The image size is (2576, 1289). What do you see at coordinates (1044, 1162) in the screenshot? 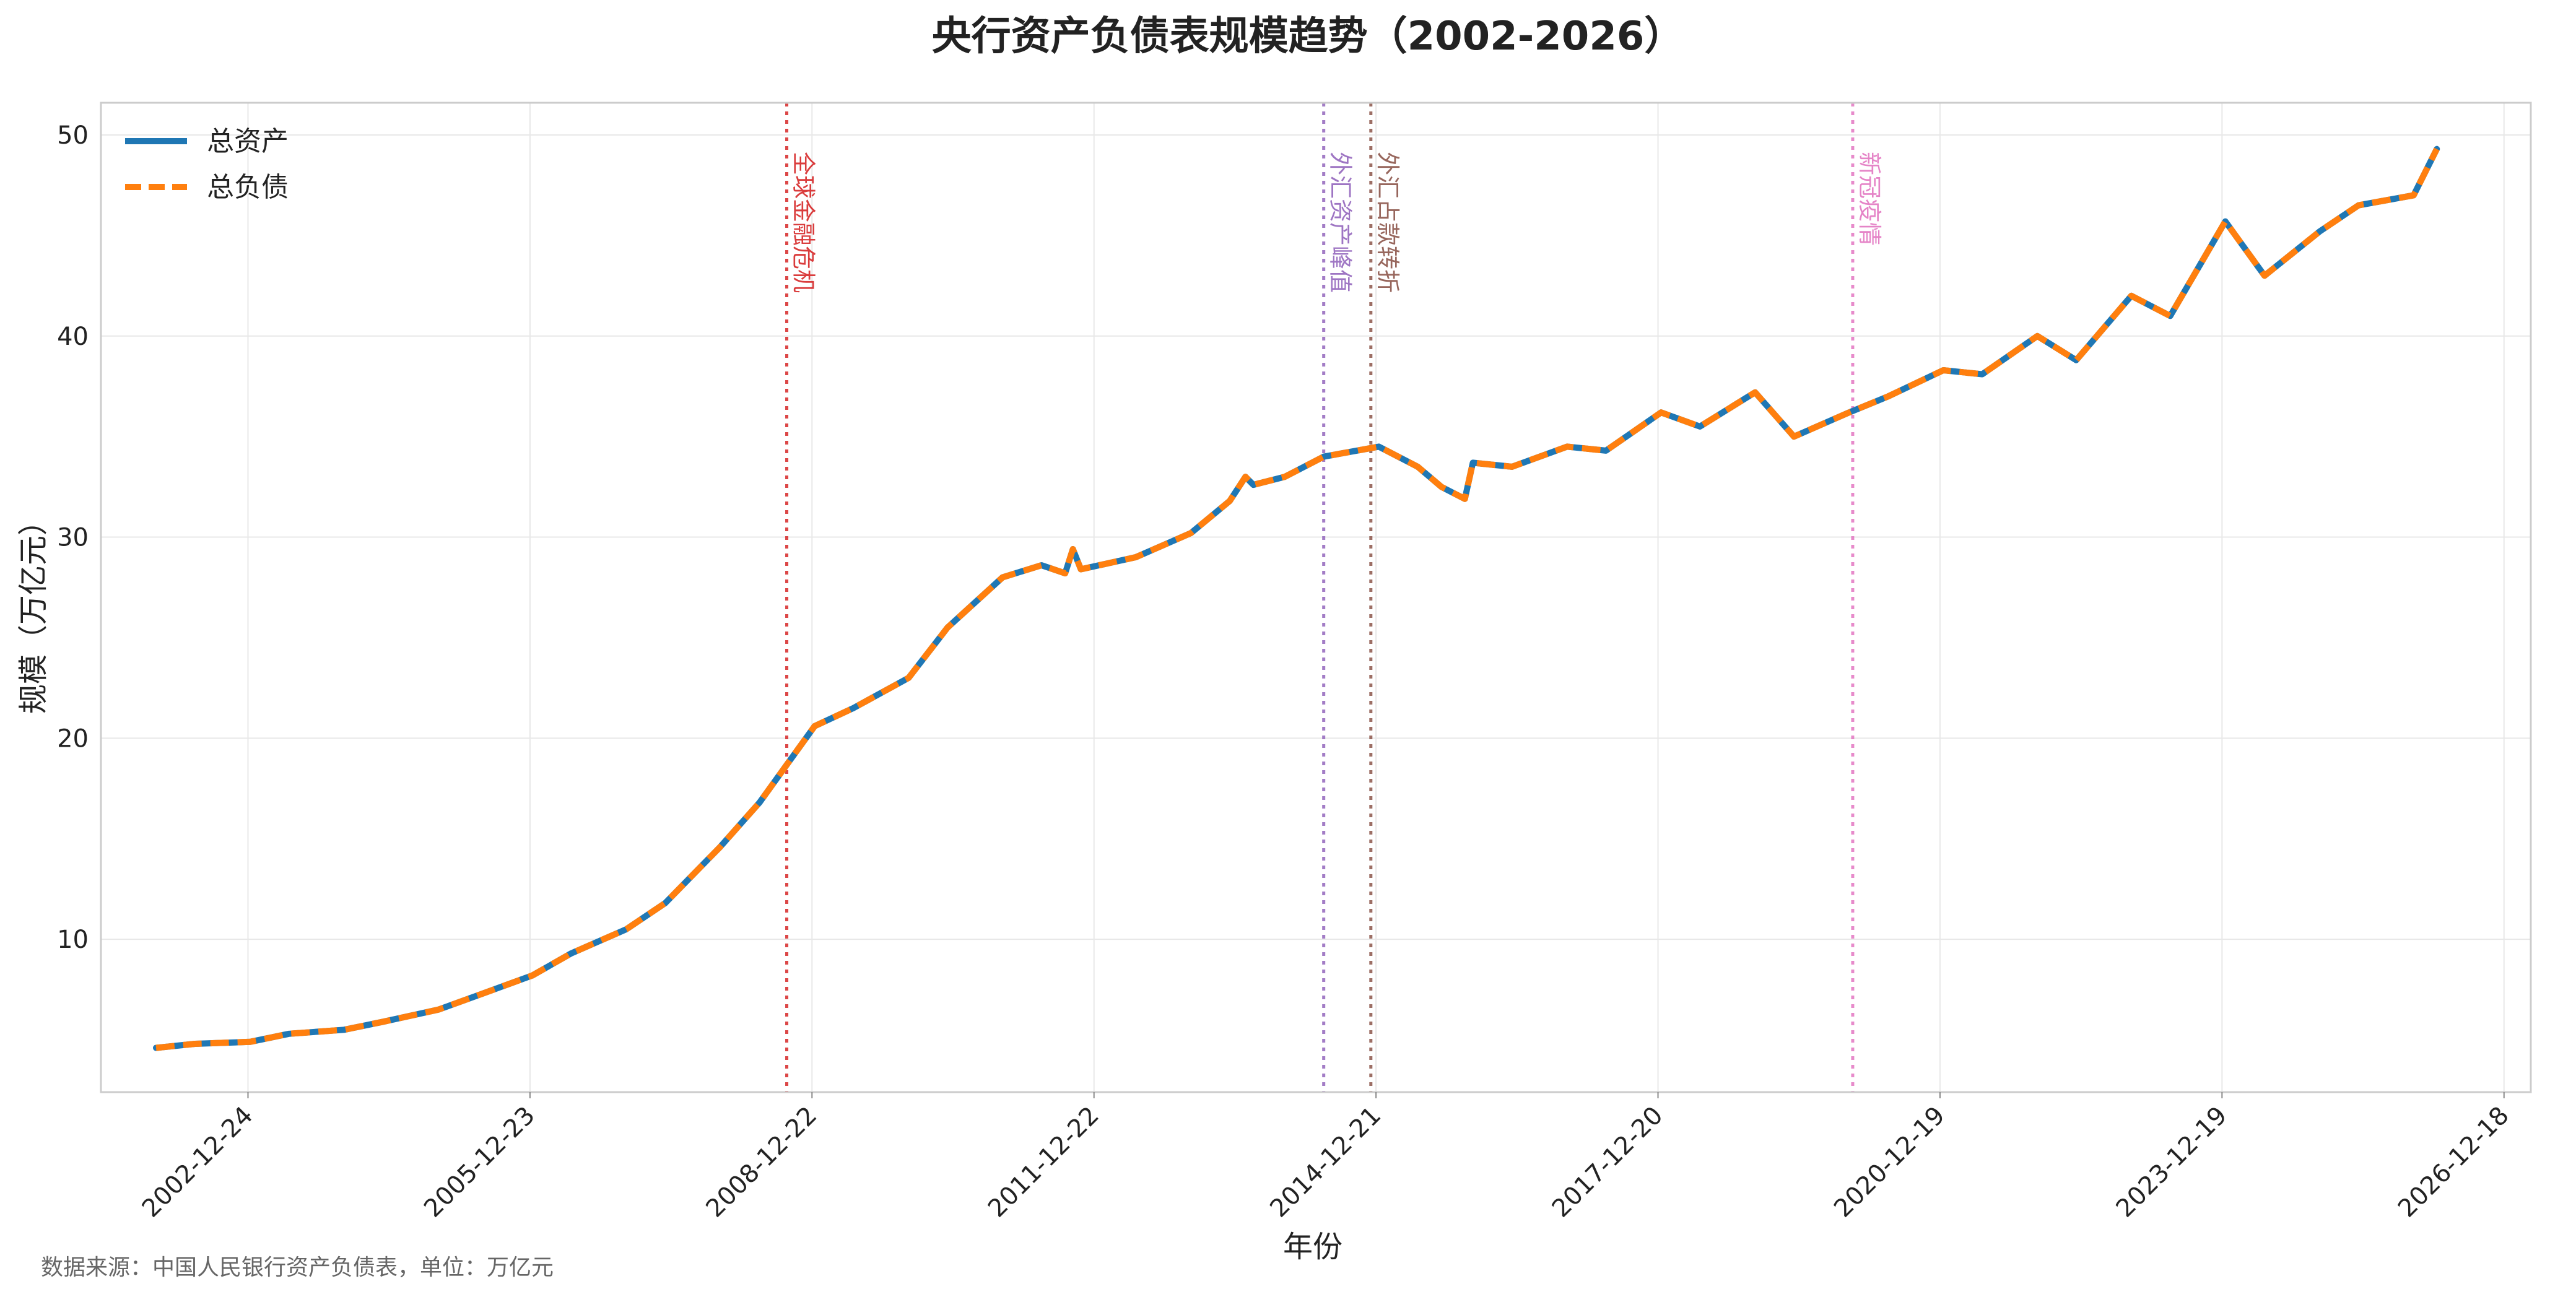
I see `x-tick-label: 2011-12-22` at bounding box center [1044, 1162].